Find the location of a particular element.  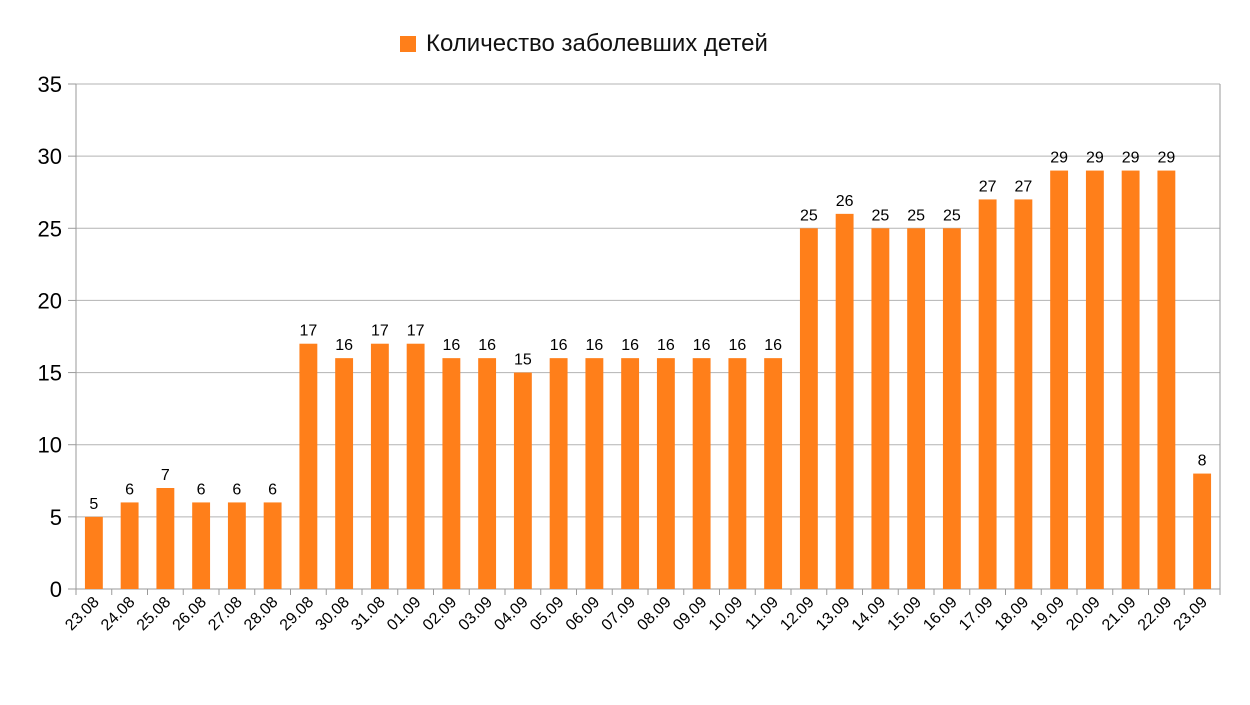

y-tick-label: 10 is located at coordinates (50, 445).